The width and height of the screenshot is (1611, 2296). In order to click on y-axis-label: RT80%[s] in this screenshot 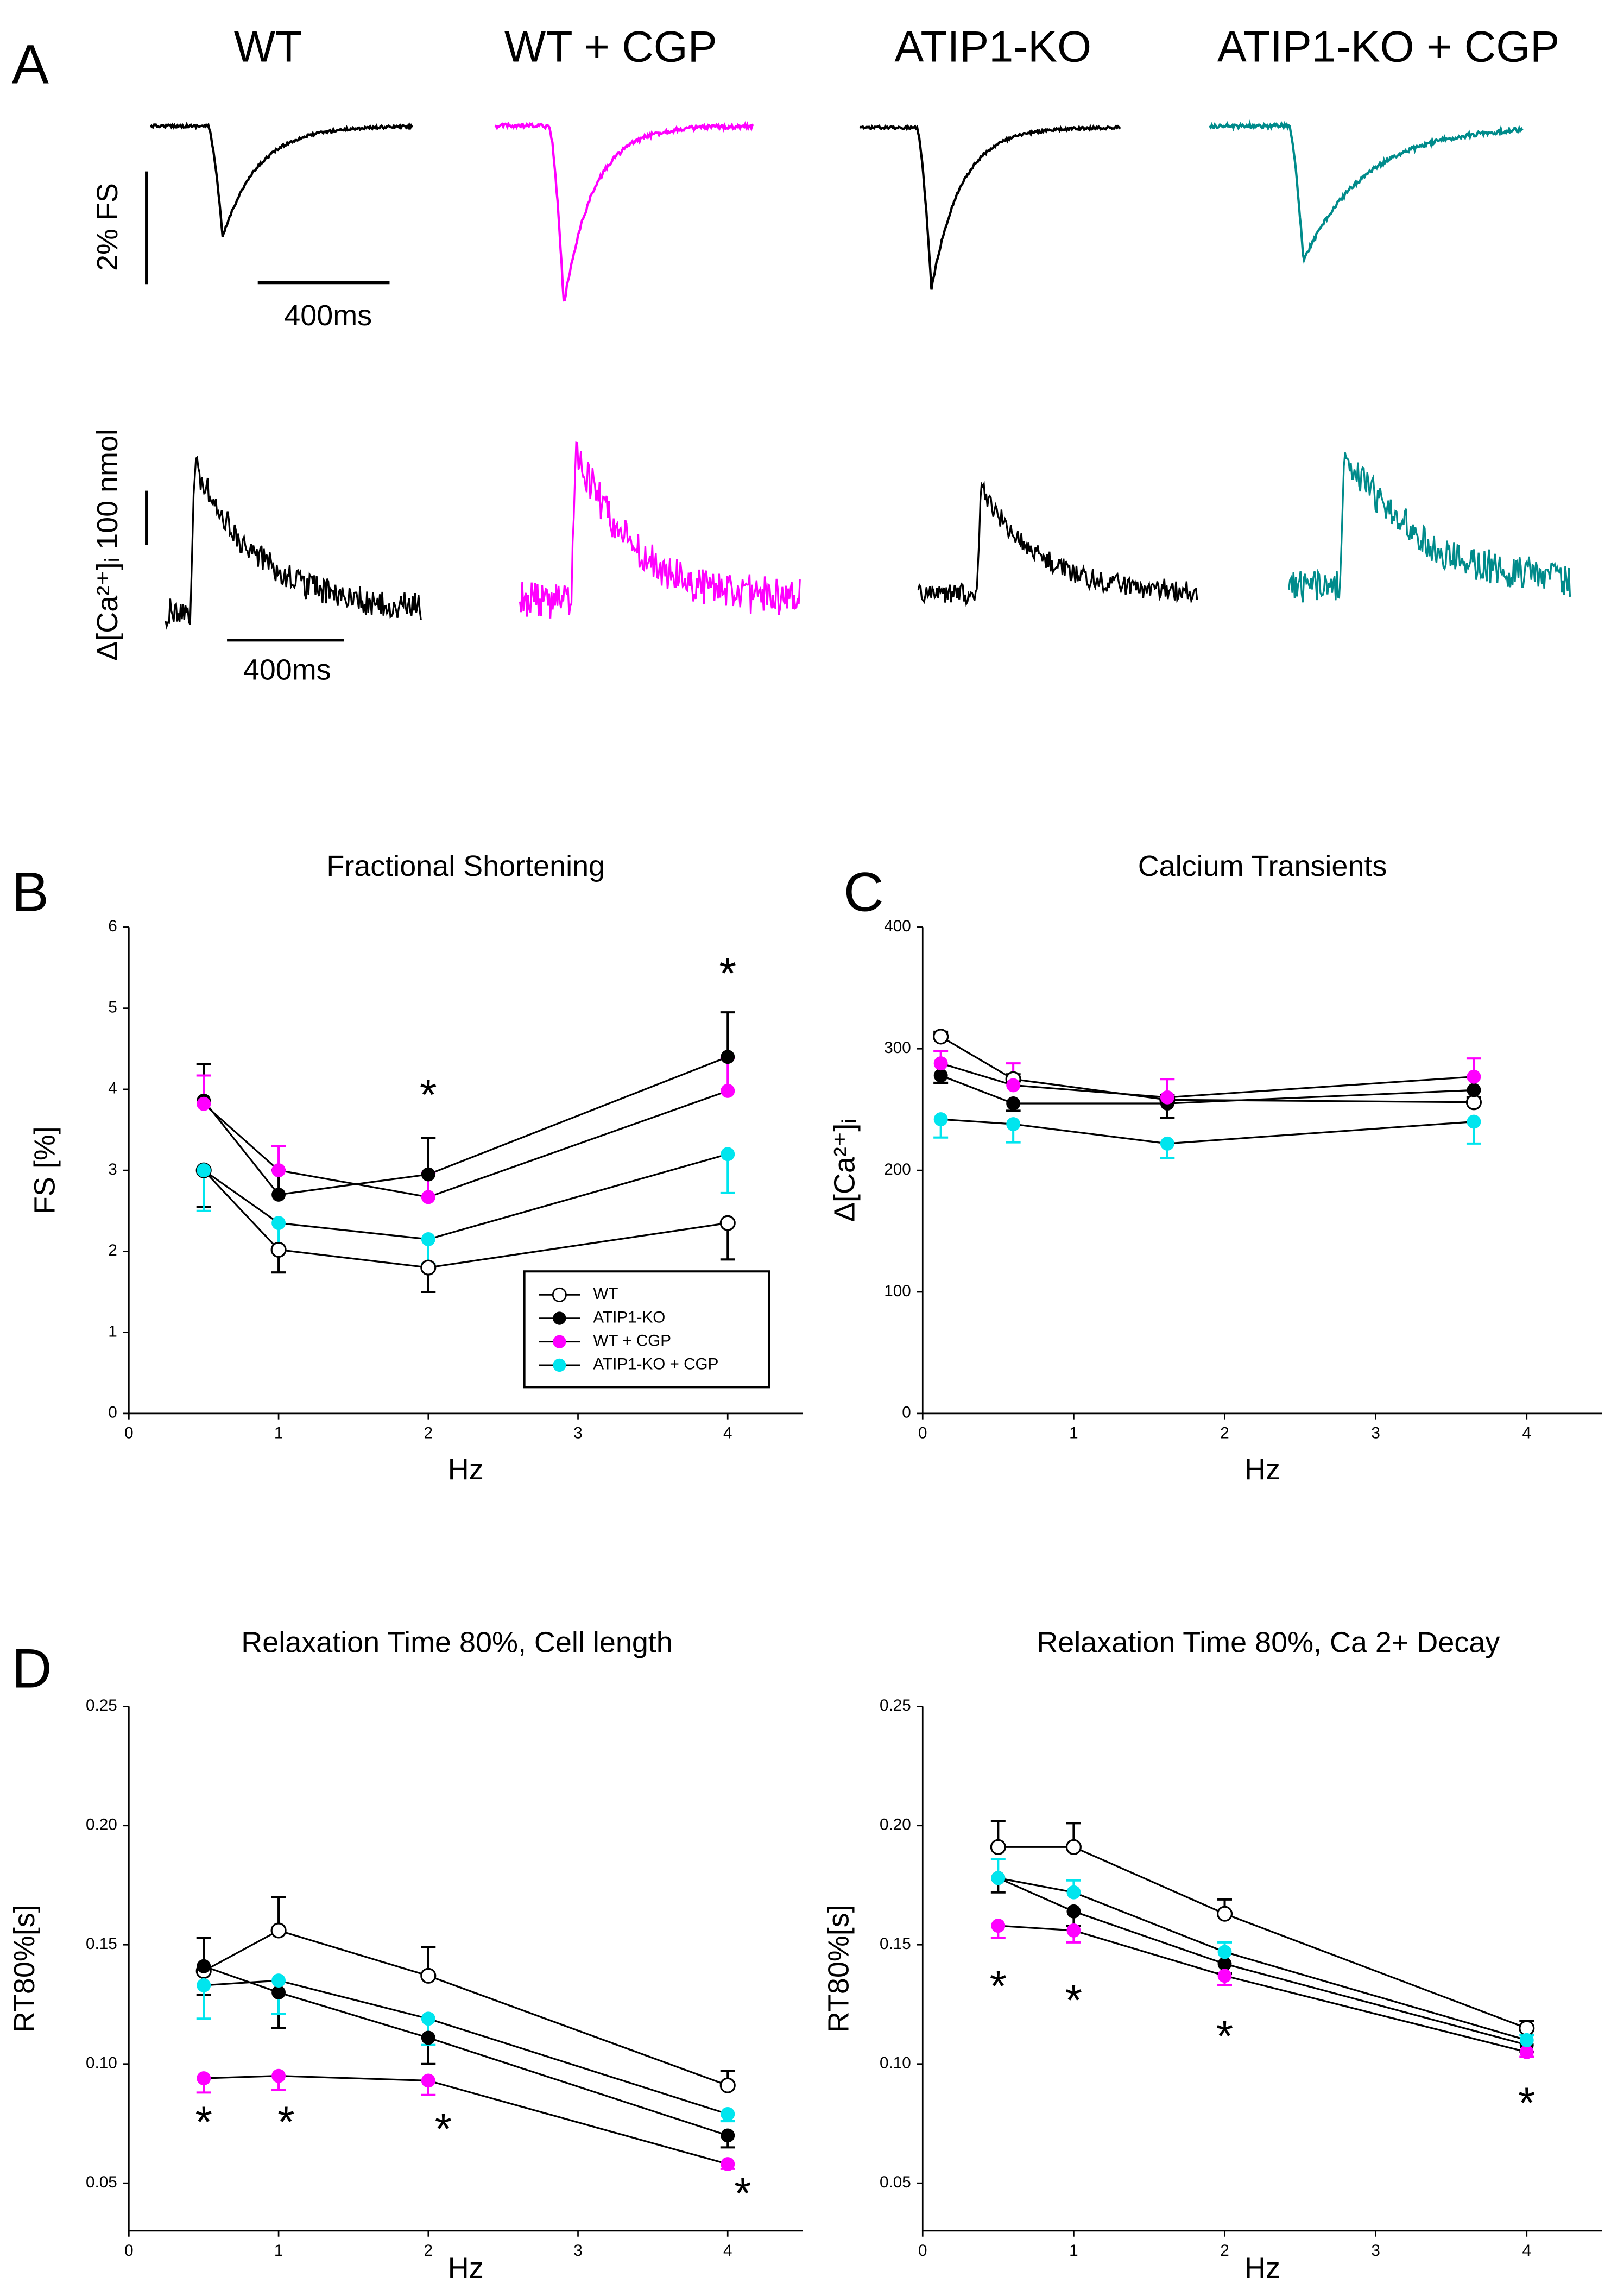, I will do `click(838, 1969)`.